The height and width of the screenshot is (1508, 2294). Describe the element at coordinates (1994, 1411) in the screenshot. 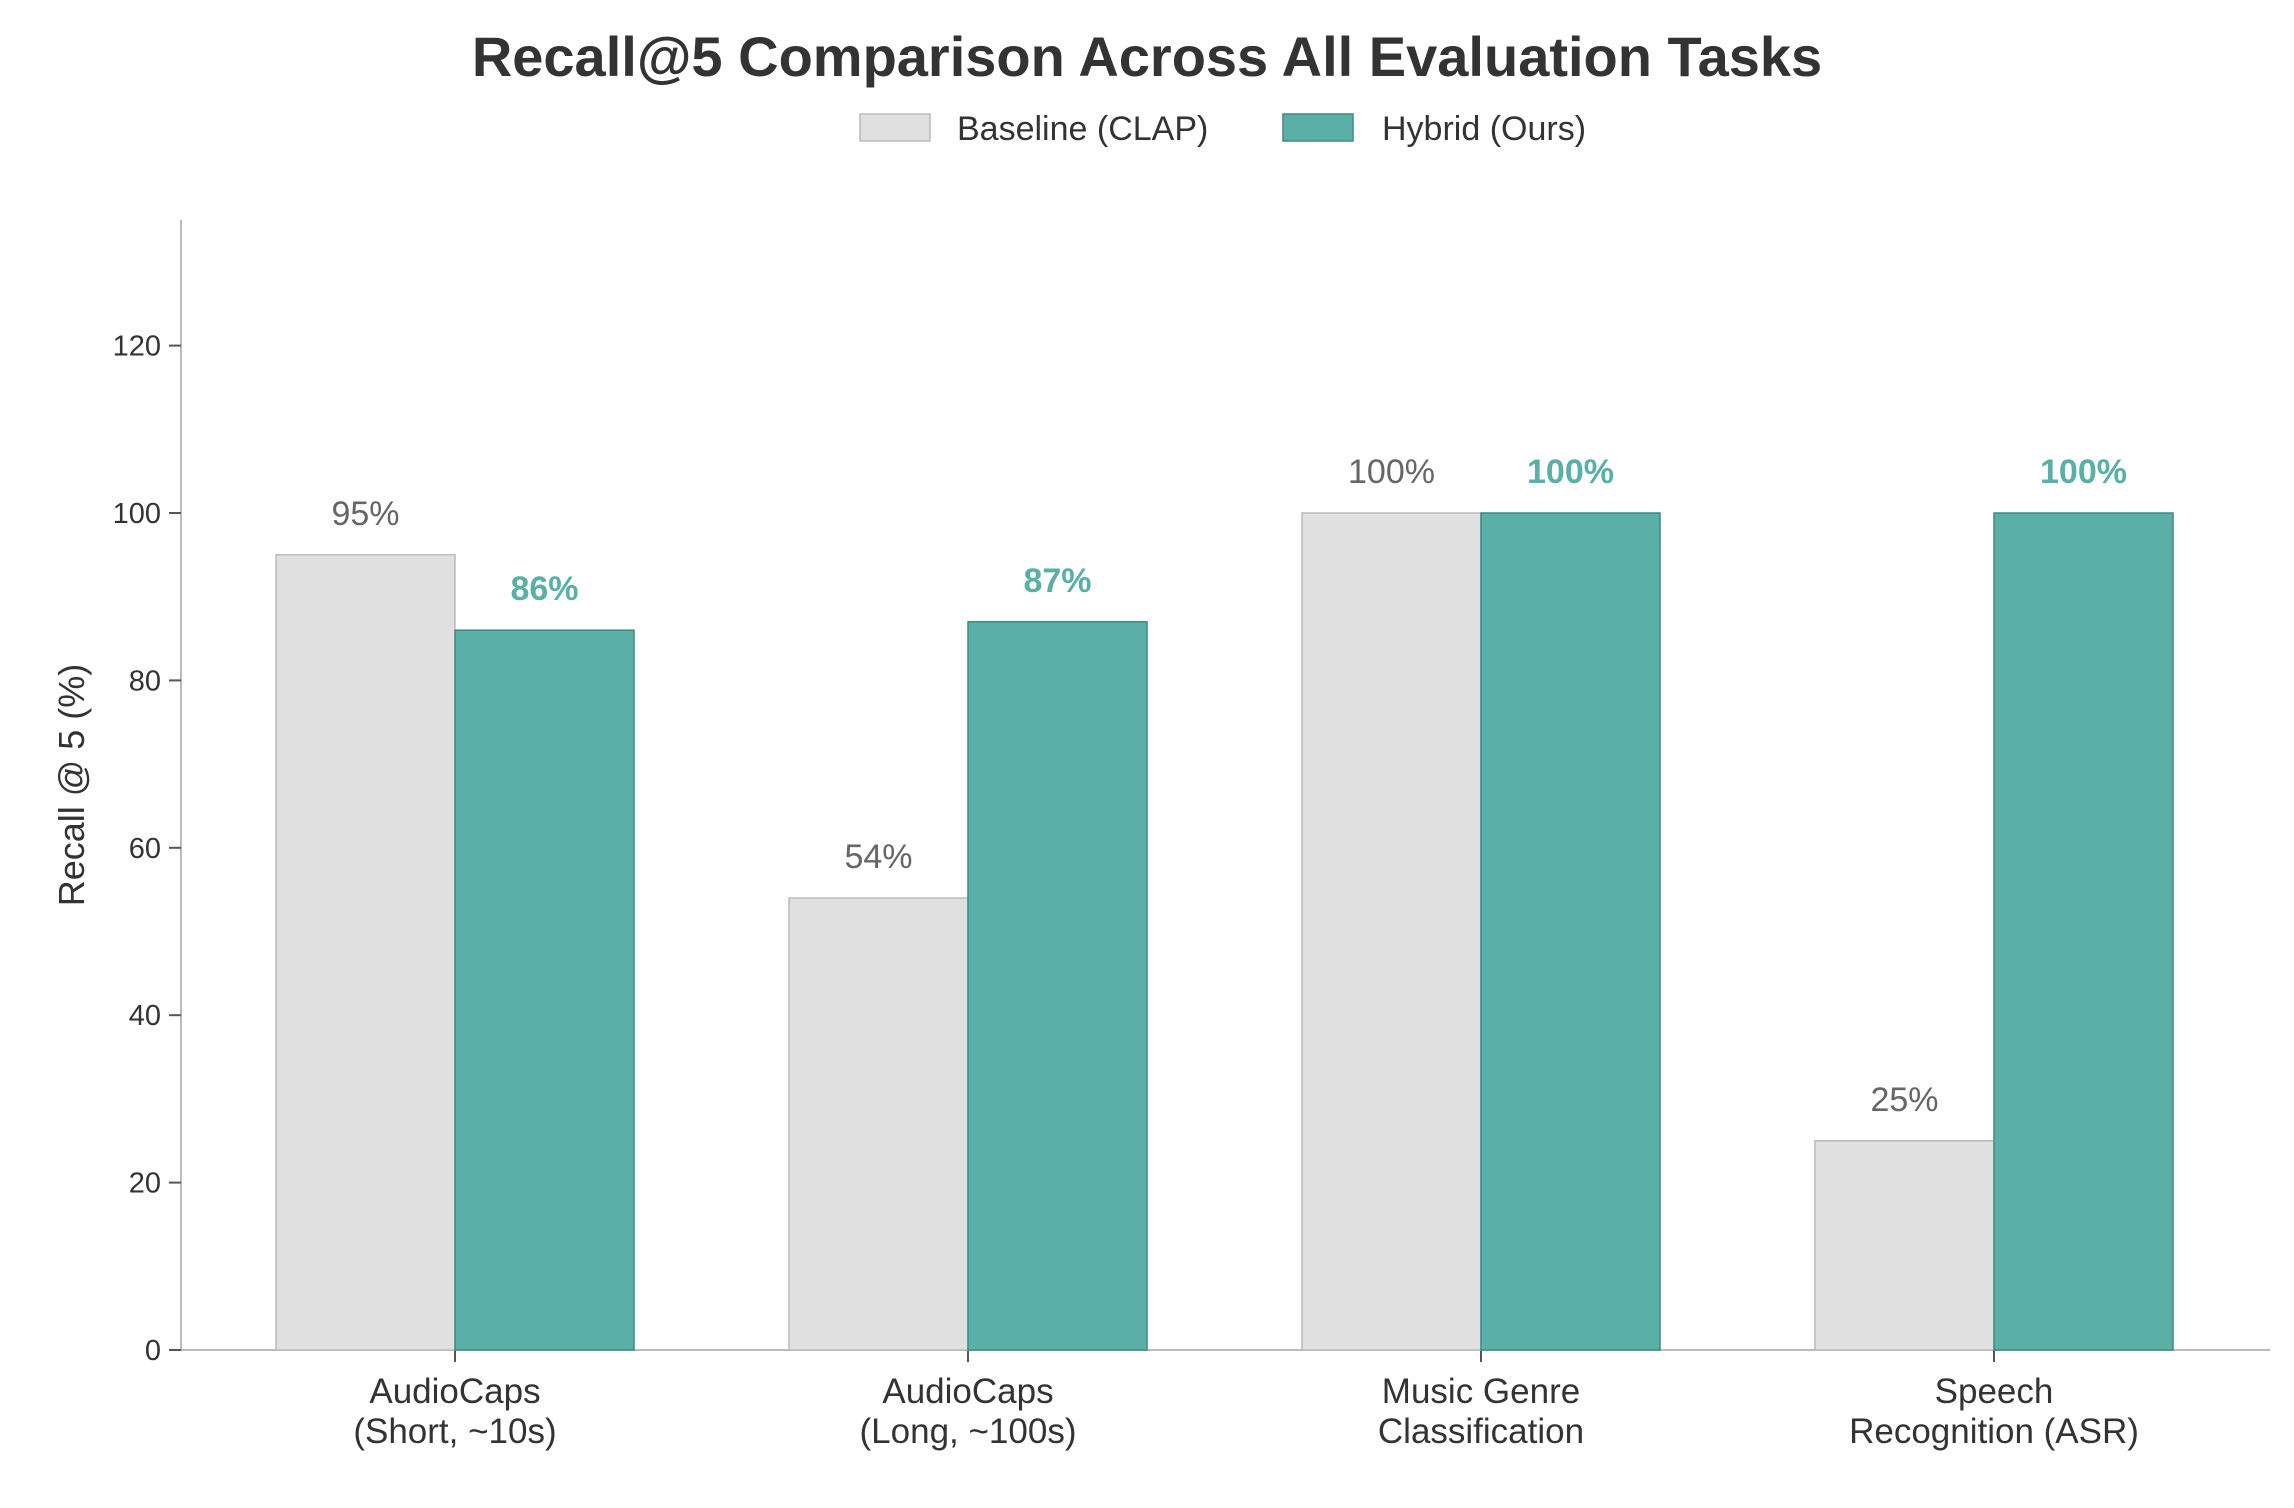

I see `x-tick-label: Speech Recognition (ASR)` at that location.